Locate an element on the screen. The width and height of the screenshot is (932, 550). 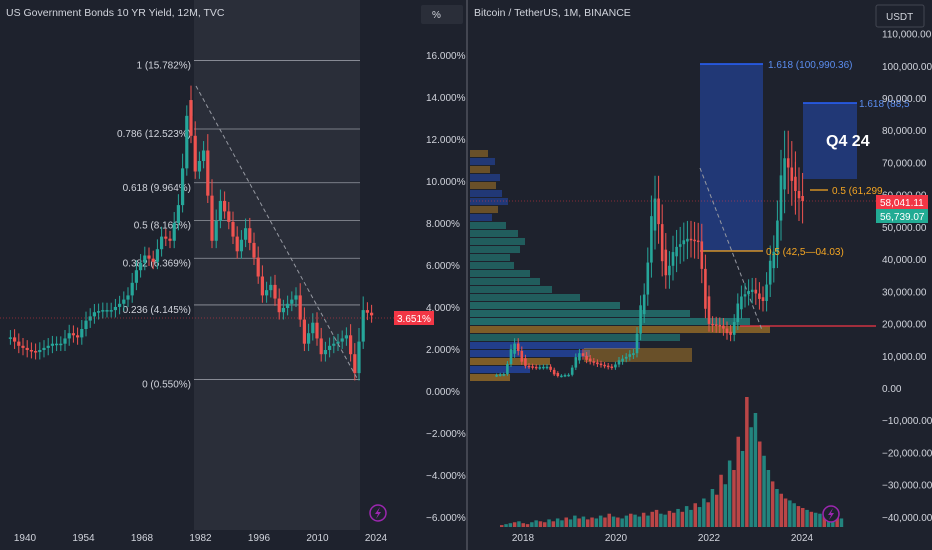
price-tag is located at coordinates (902, 202).